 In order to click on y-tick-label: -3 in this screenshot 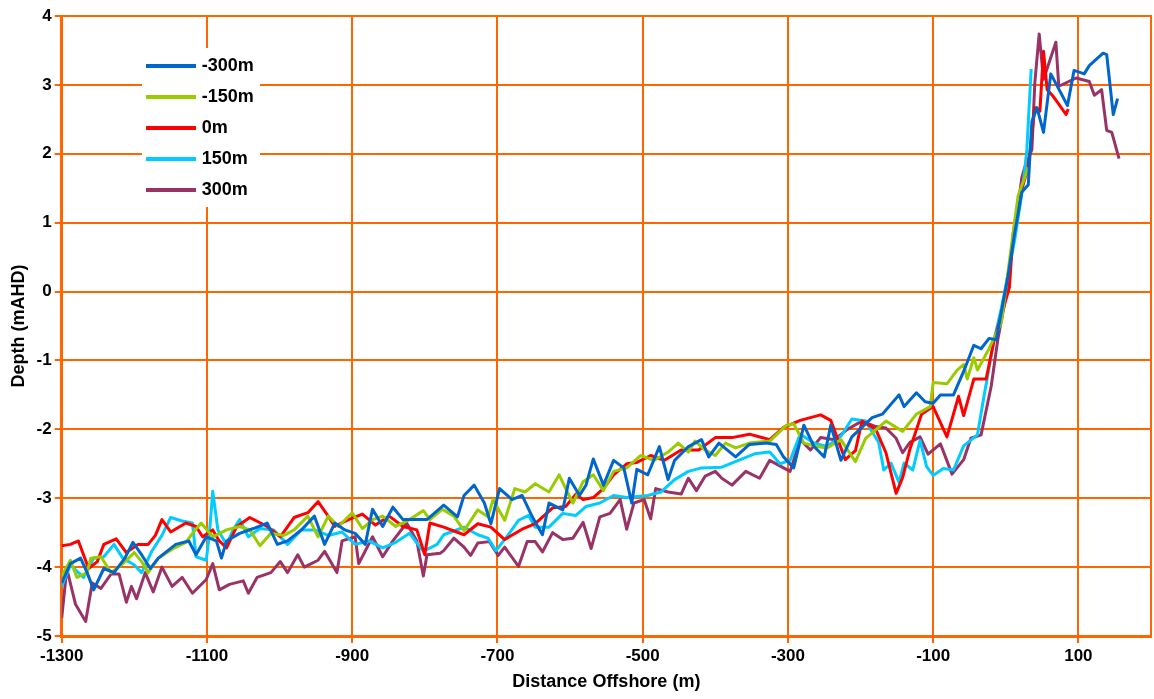, I will do `click(44, 497)`.